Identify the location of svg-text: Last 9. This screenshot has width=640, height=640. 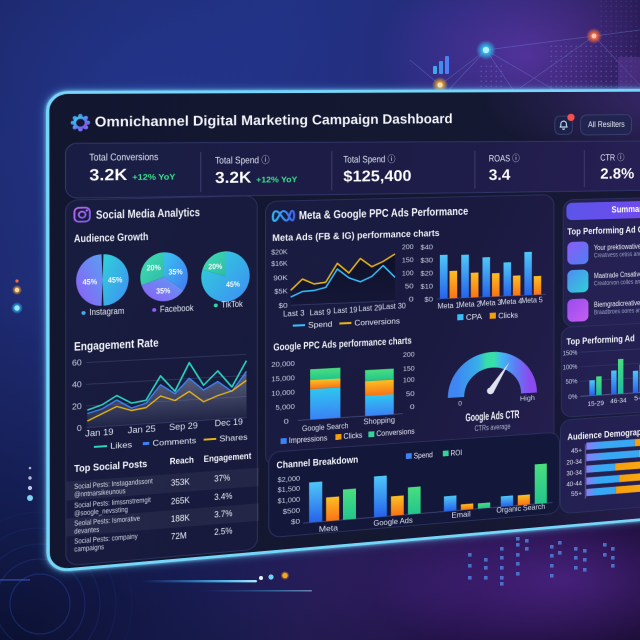
(320, 312).